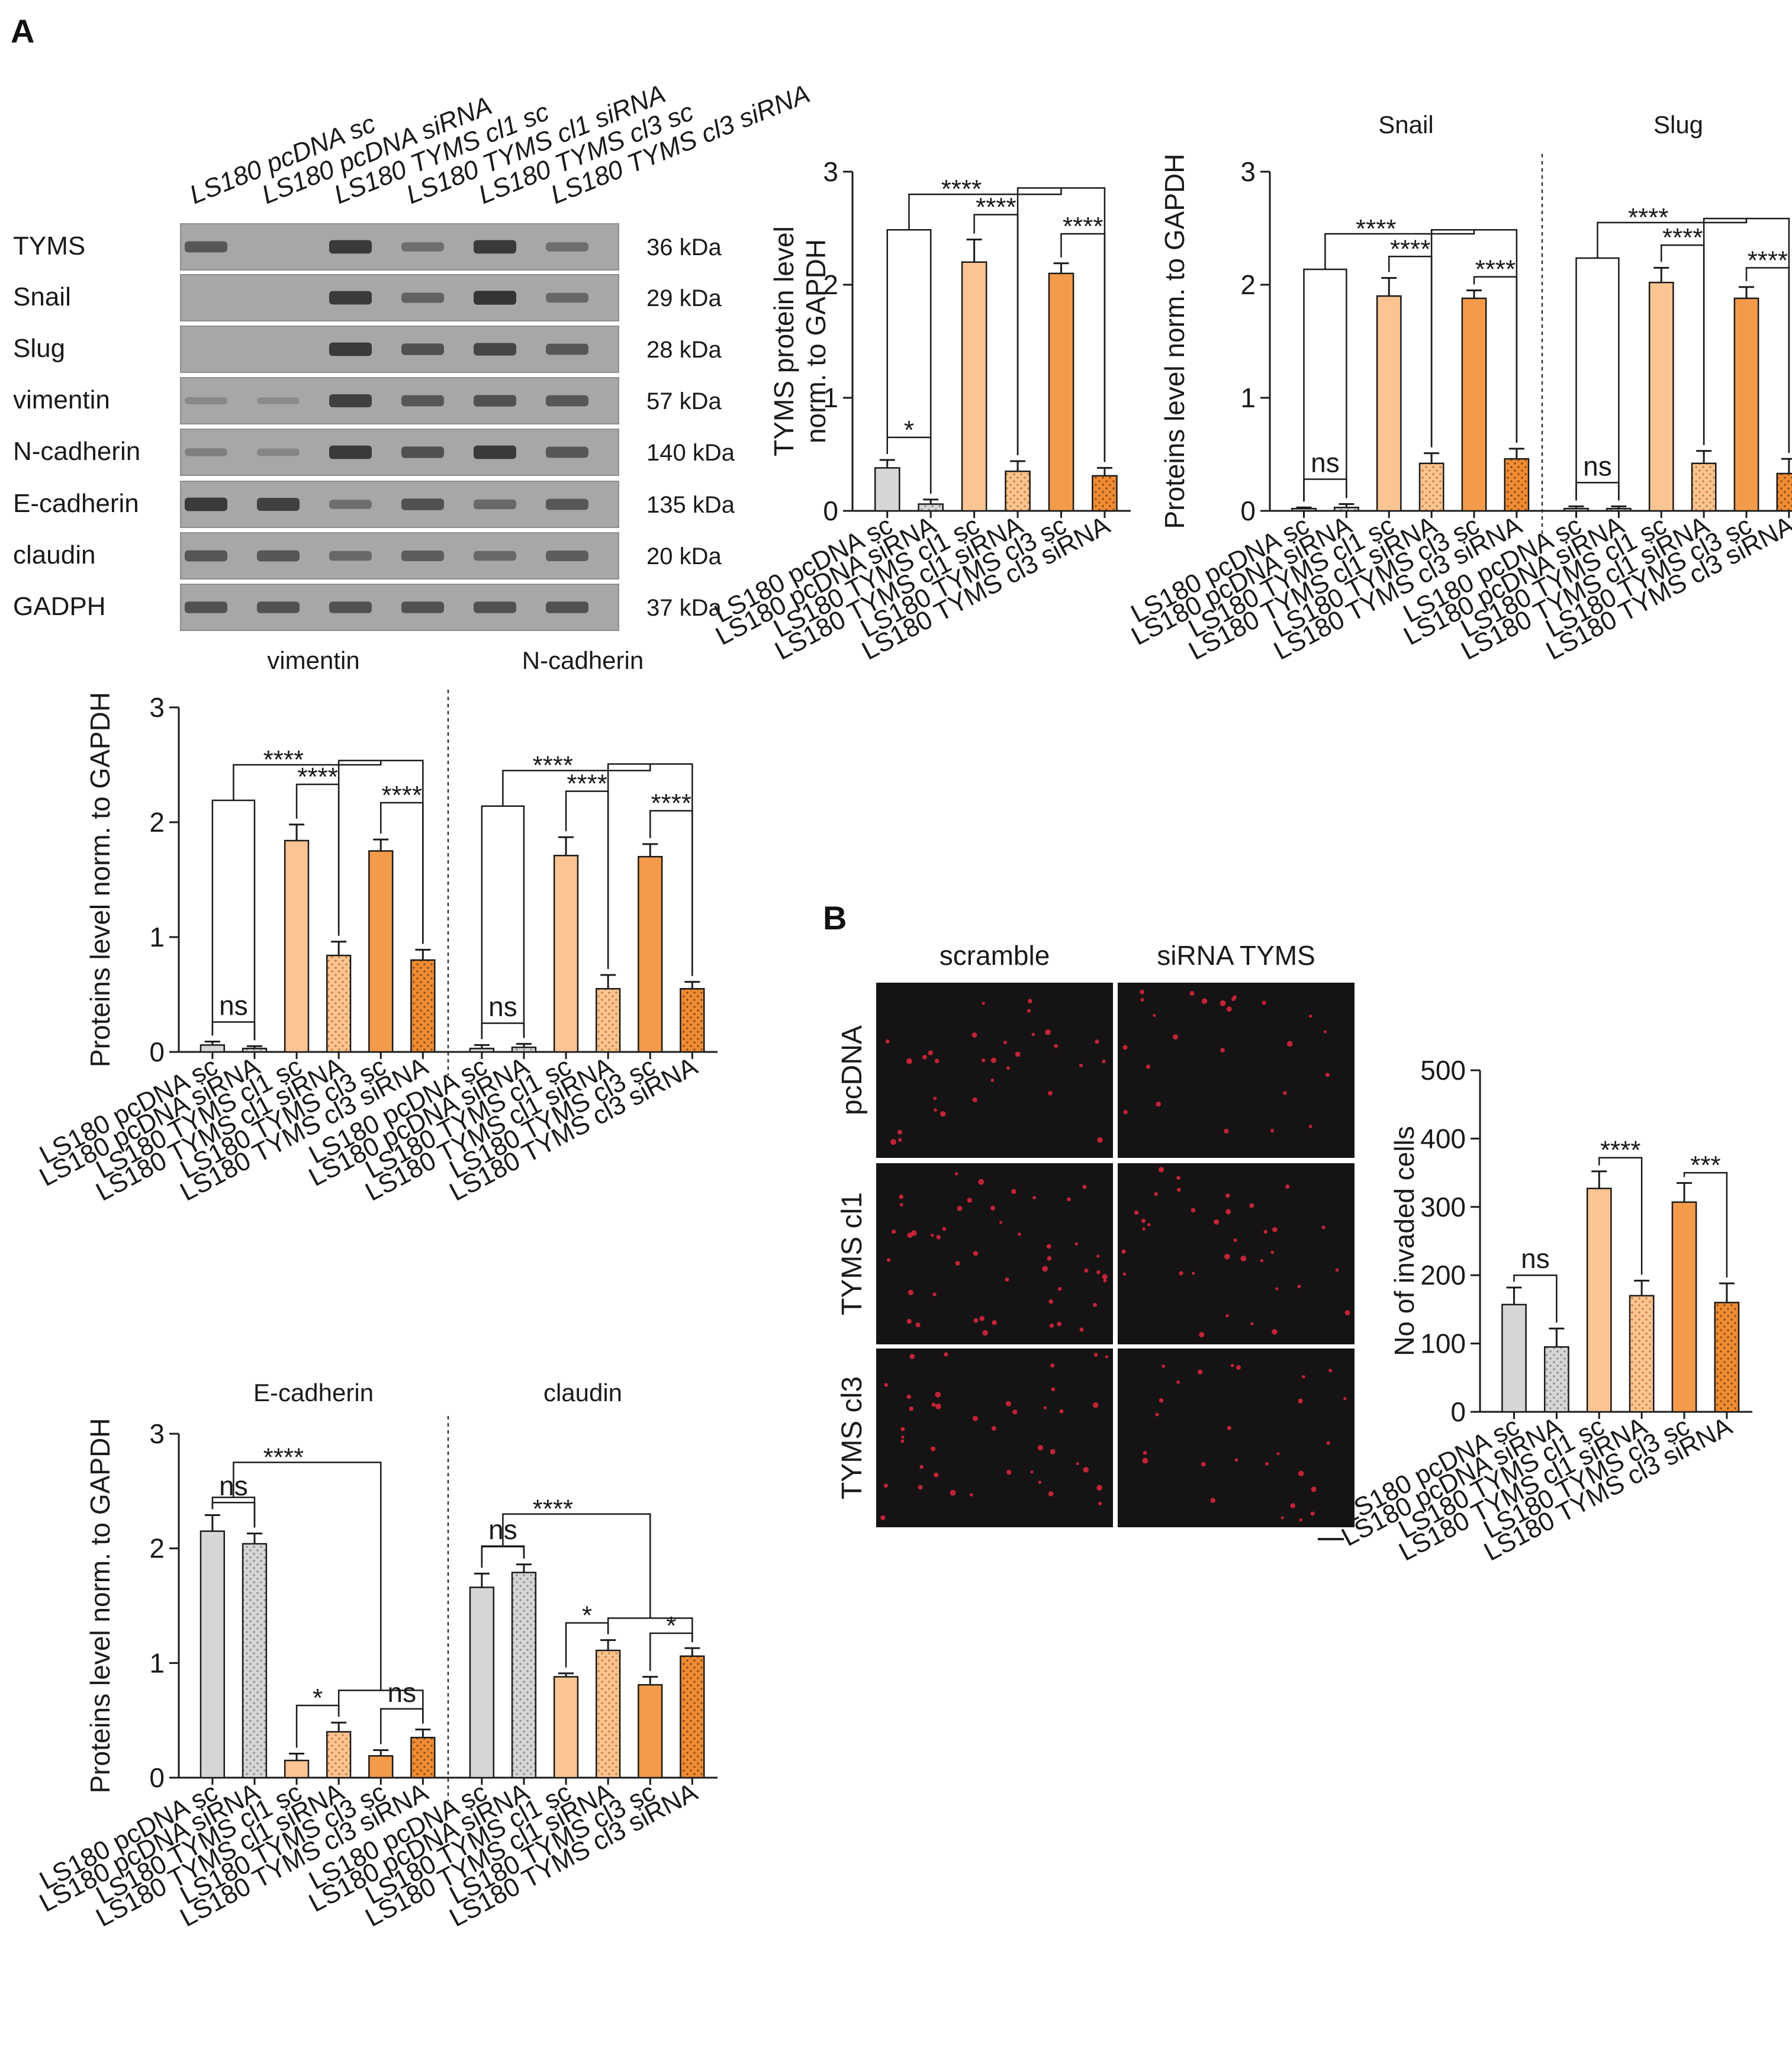 The height and width of the screenshot is (2063, 1792). What do you see at coordinates (684, 350) in the screenshot?
I see `blot-kda-label: 28 kDa` at bounding box center [684, 350].